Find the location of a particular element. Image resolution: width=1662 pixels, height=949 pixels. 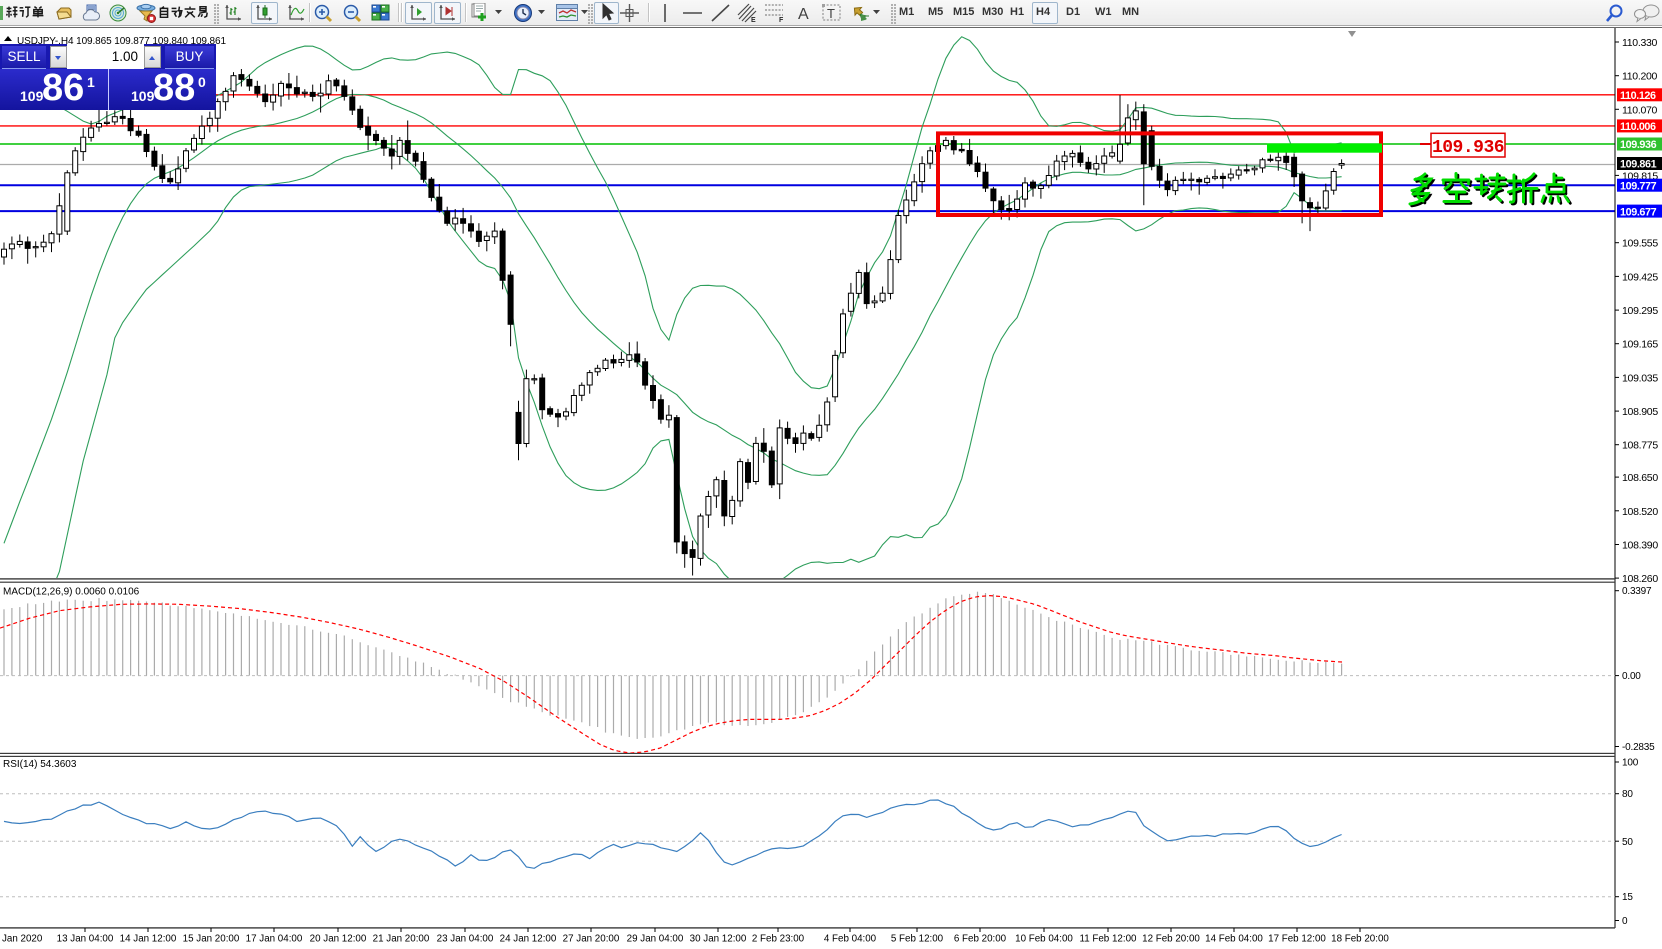

svg-text: 50 is located at coordinates (1627, 842).